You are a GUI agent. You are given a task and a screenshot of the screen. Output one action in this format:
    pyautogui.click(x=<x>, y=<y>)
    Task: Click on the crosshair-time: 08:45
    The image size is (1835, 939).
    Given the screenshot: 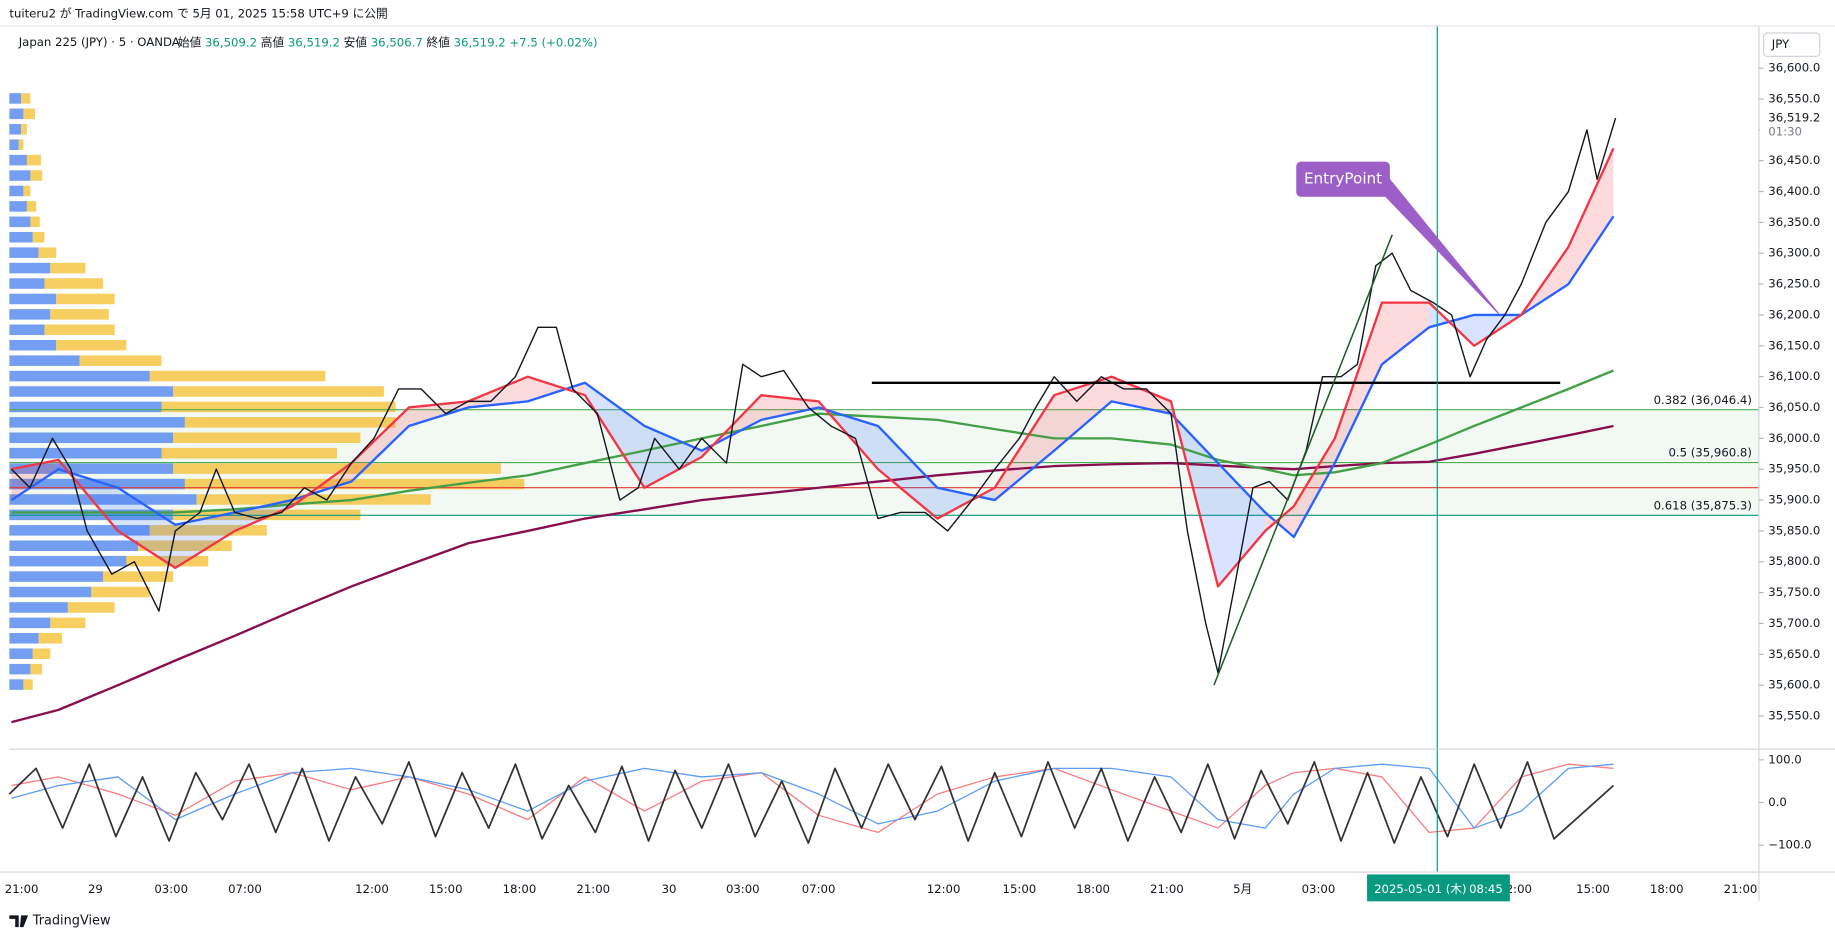 What is the action you would take?
    pyautogui.click(x=1486, y=889)
    